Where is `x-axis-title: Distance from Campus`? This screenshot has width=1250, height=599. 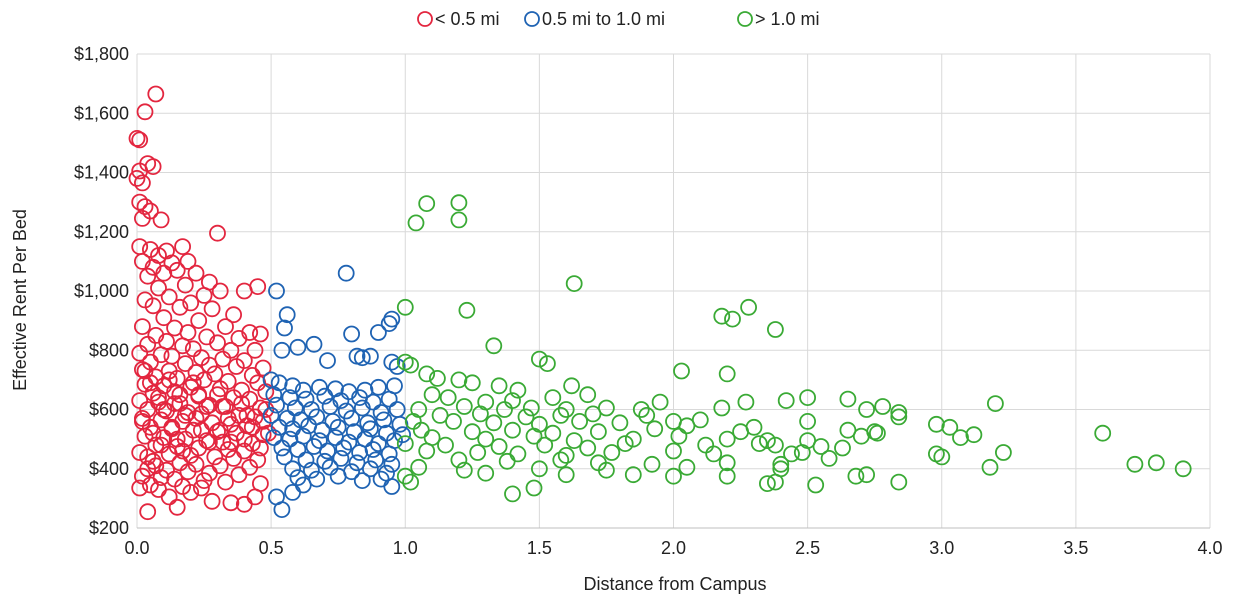
x-axis-title: Distance from Campus is located at coordinates (674, 584).